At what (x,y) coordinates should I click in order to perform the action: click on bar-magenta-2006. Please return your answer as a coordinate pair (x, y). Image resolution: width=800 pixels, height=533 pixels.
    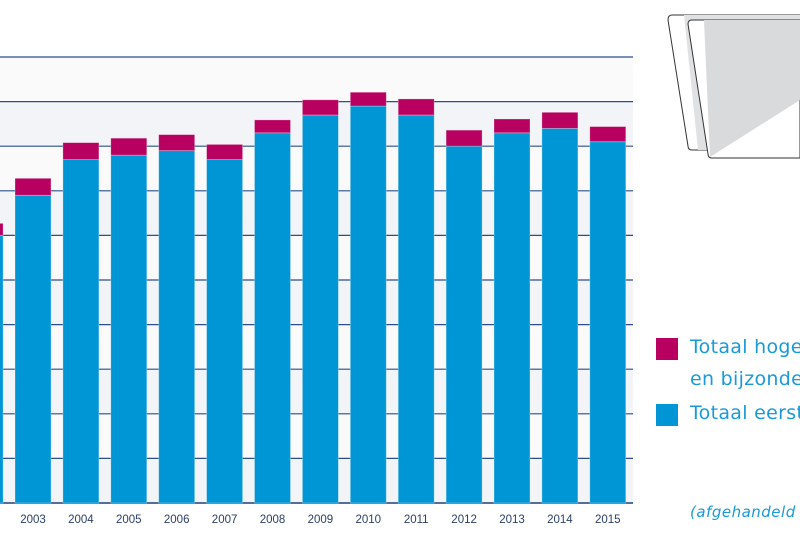
    Looking at the image, I should click on (177, 143).